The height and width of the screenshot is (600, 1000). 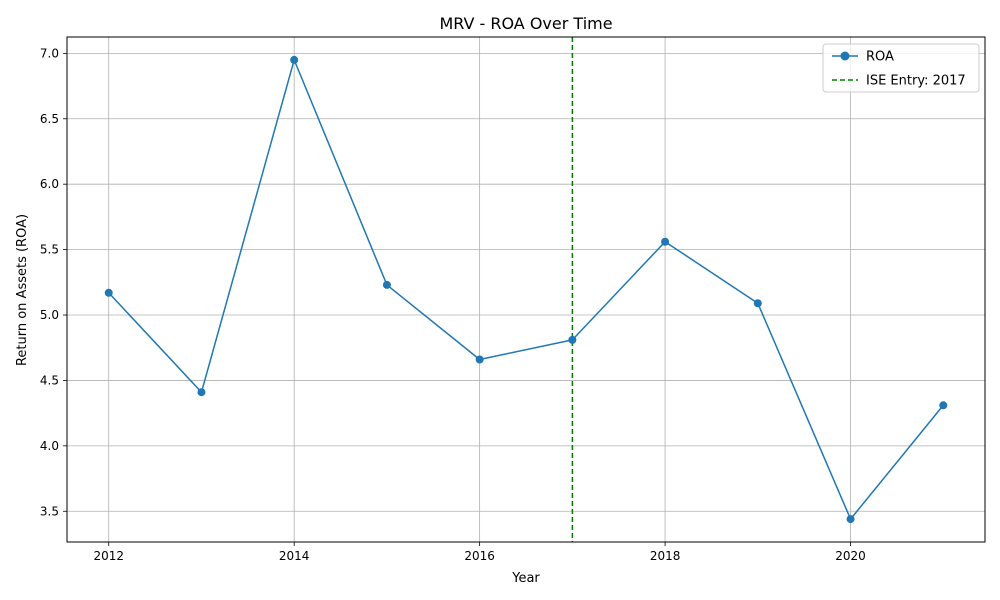 I want to click on x-tick-label: 2020, so click(x=850, y=556).